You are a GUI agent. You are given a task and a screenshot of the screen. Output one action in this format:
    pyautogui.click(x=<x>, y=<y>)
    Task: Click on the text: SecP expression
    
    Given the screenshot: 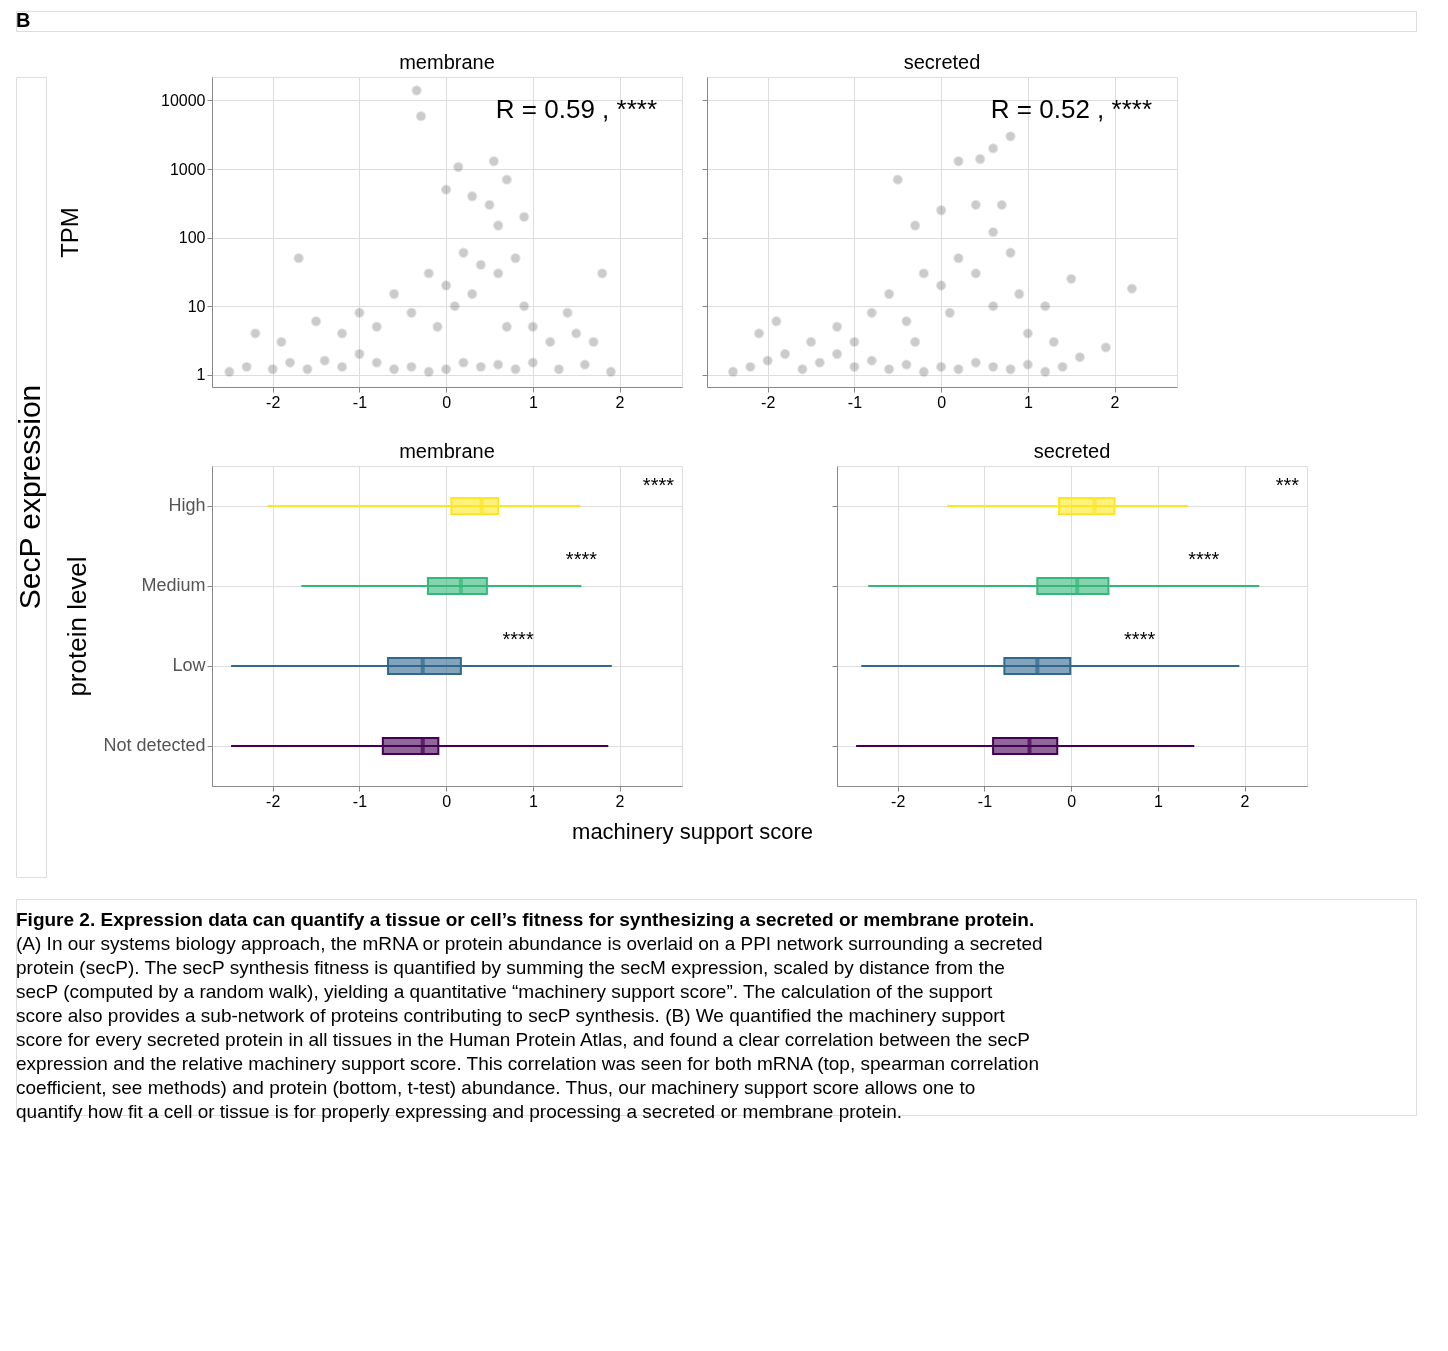 What is the action you would take?
    pyautogui.click(x=29, y=497)
    